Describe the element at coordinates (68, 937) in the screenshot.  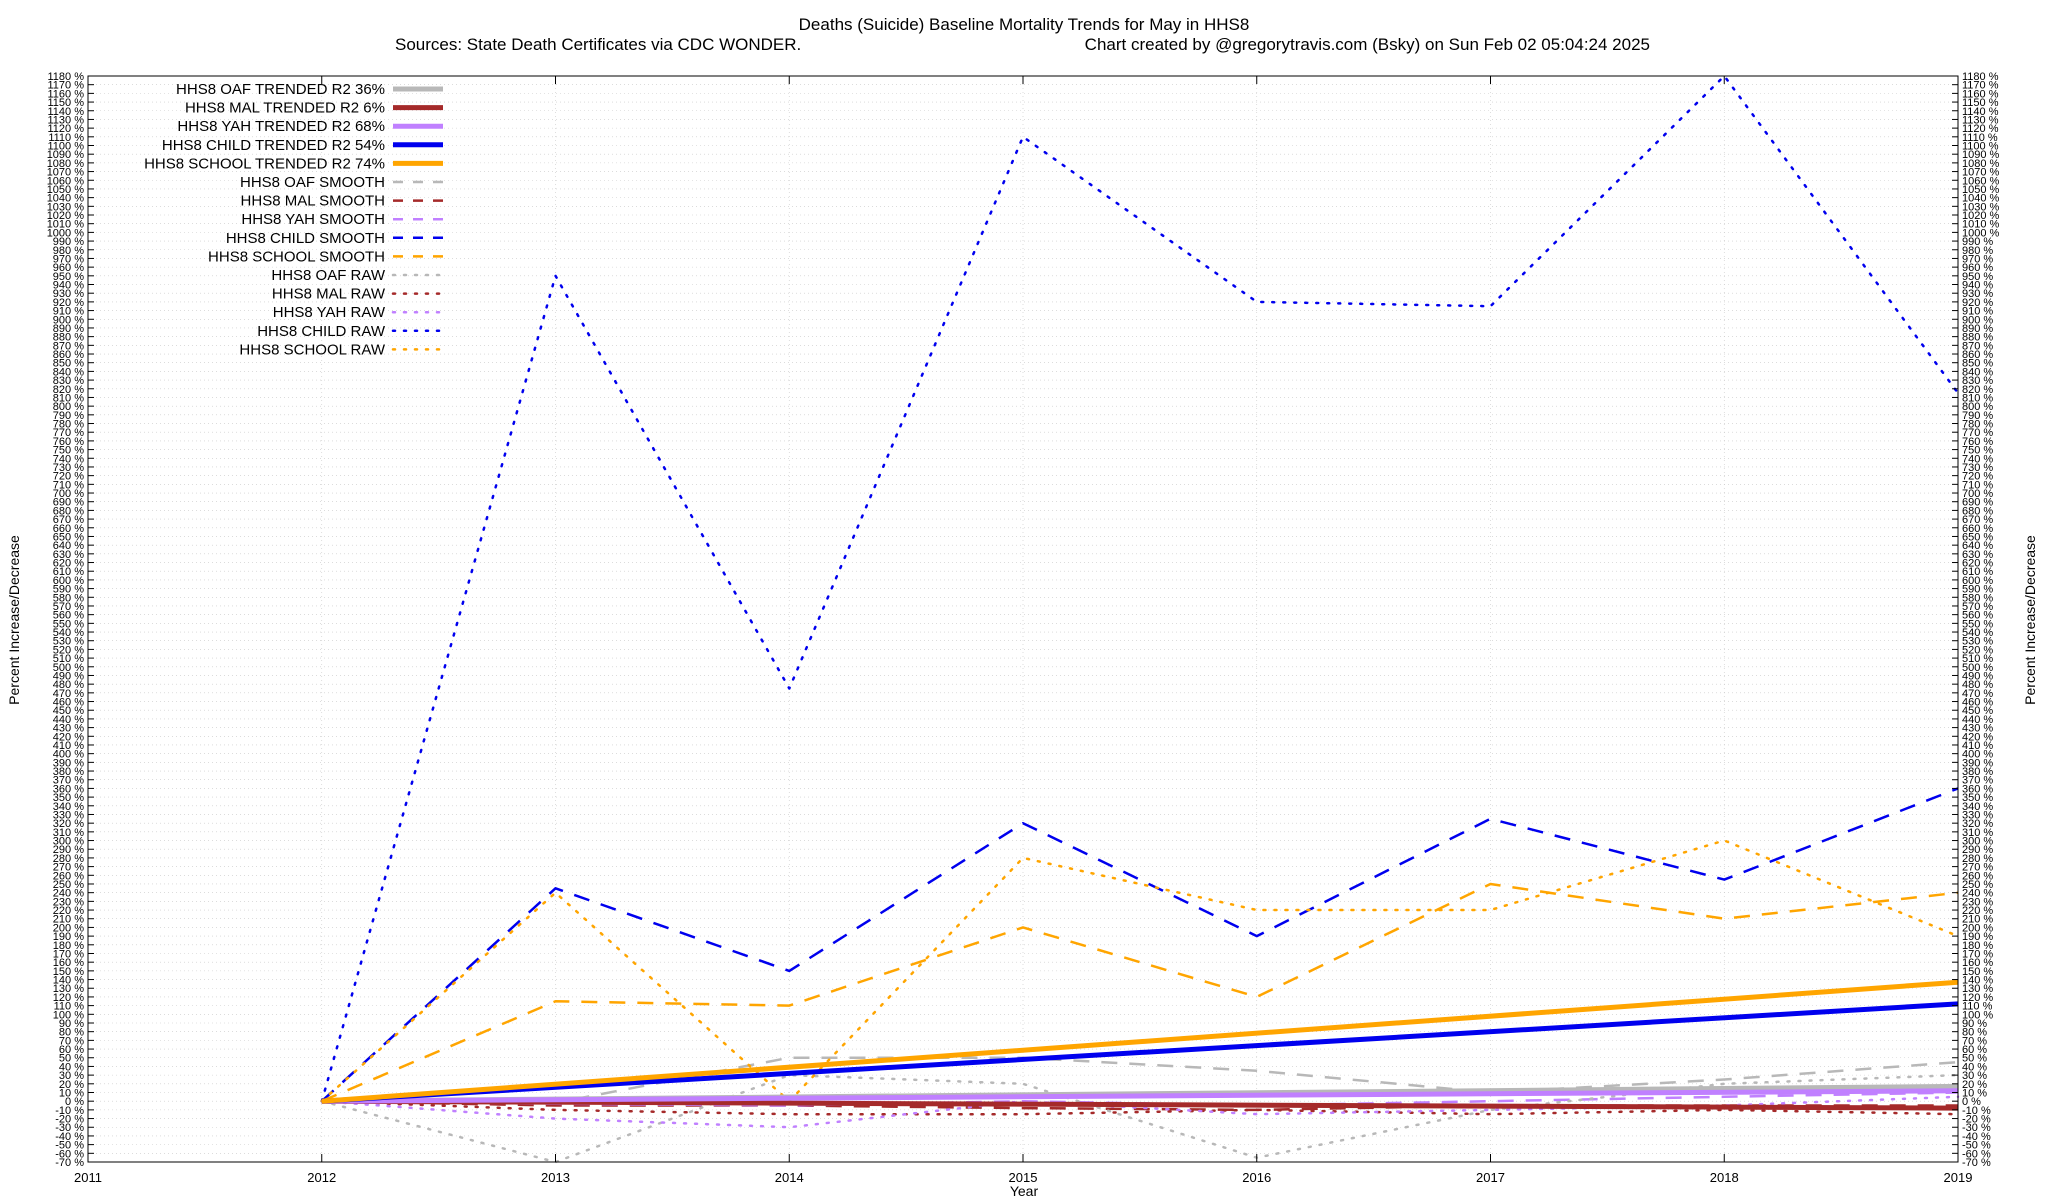
I see `y-tick-label-left: 190 %` at that location.